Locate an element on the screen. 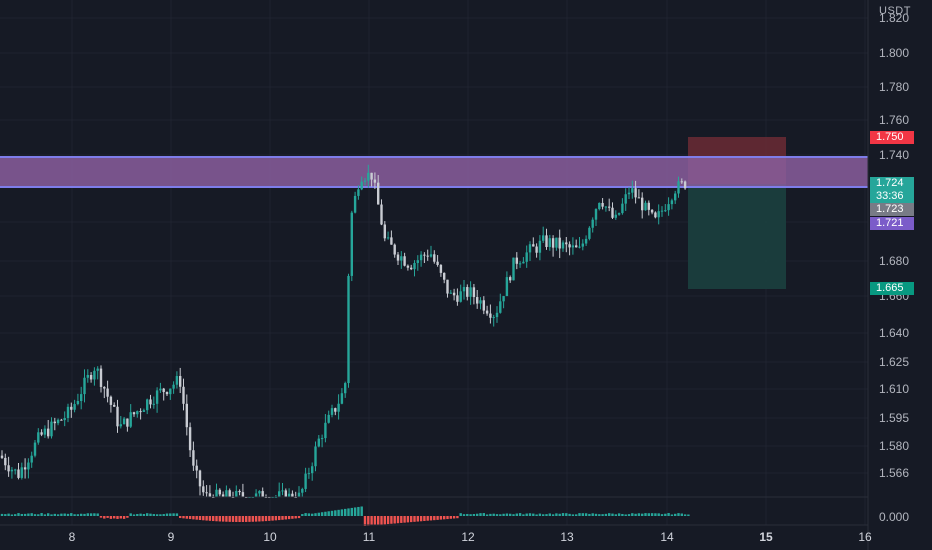 The height and width of the screenshot is (550, 932). date-tick-label: 15 is located at coordinates (766, 537).